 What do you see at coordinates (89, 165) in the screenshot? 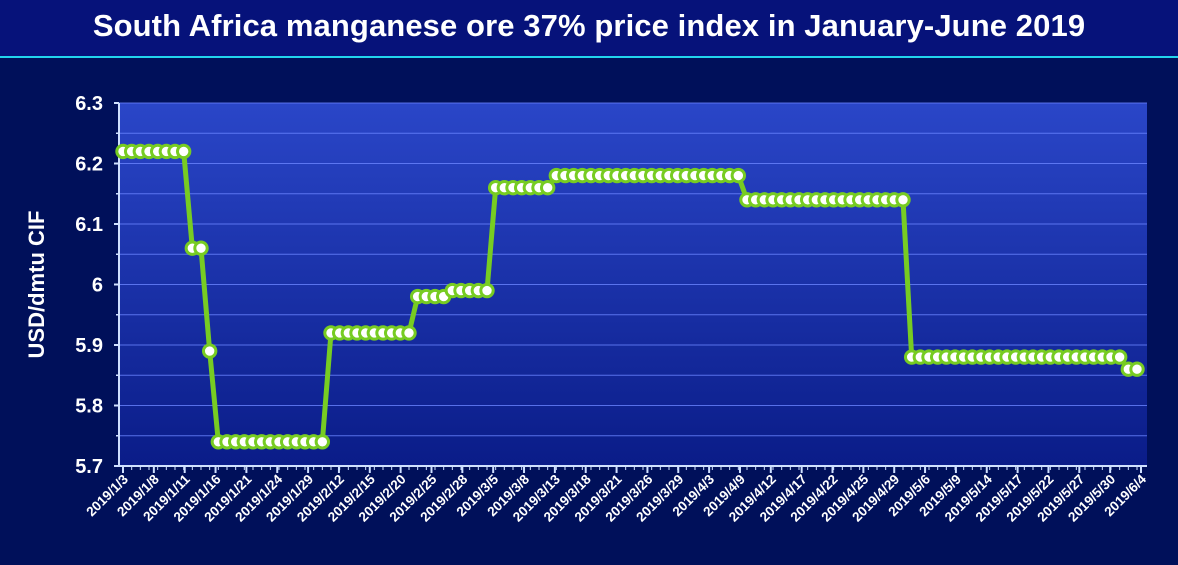
I see `y-tick-label: 6.2` at bounding box center [89, 165].